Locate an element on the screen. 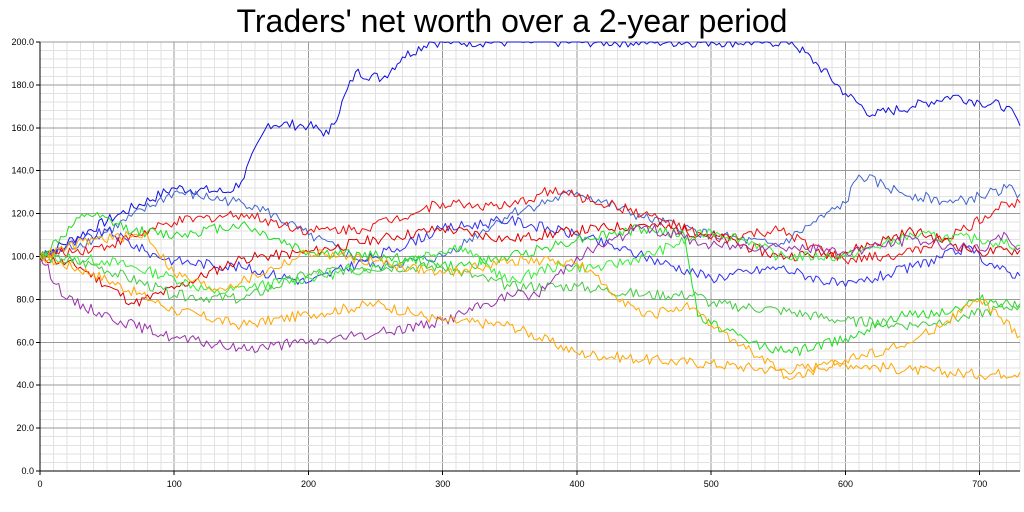 This screenshot has height=512, width=1024. x-tick-label: 500 is located at coordinates (711, 484).